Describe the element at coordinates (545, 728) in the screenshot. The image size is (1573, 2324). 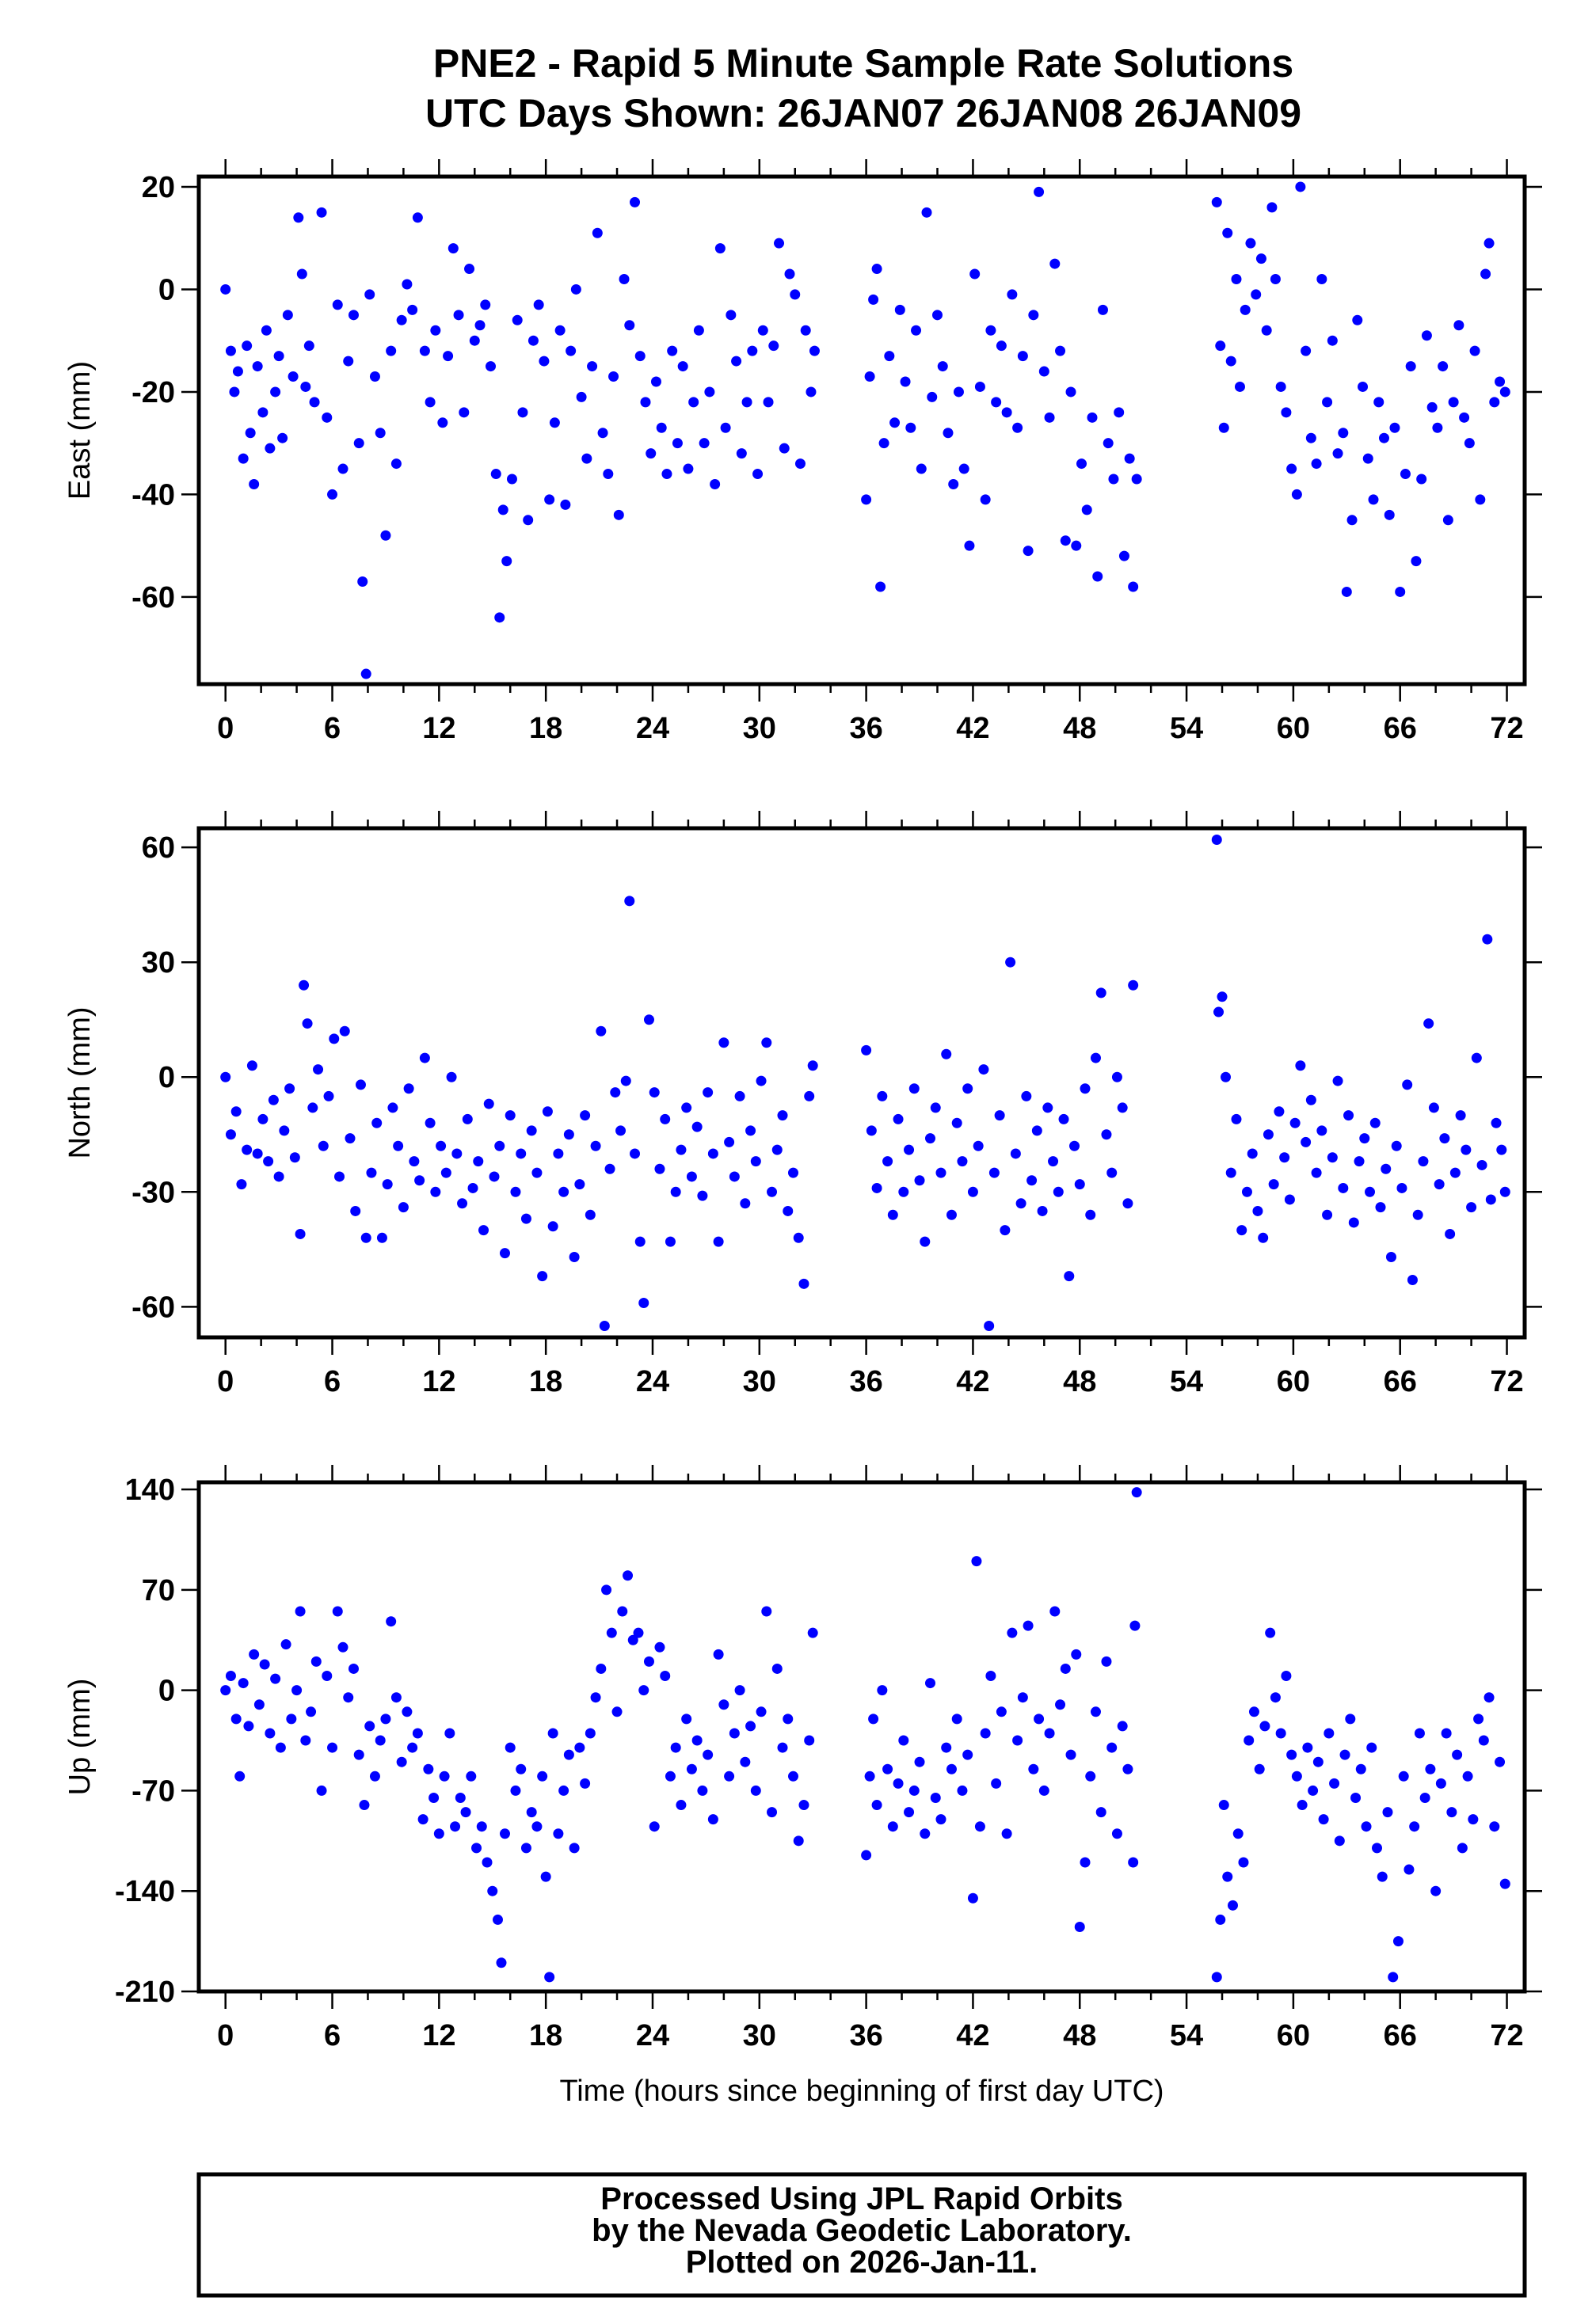
I see `x-tick-label: 18` at that location.